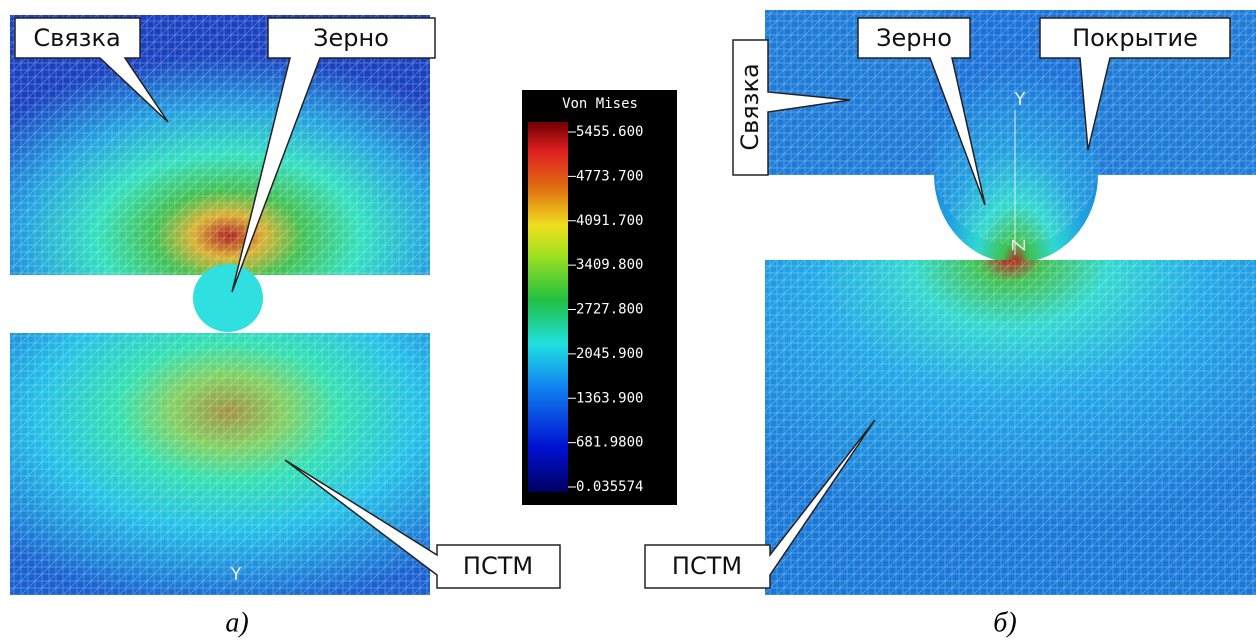 The image size is (1256, 643). Describe the element at coordinates (609, 176) in the screenshot. I see `legend-tick-label: 4773.700` at that location.